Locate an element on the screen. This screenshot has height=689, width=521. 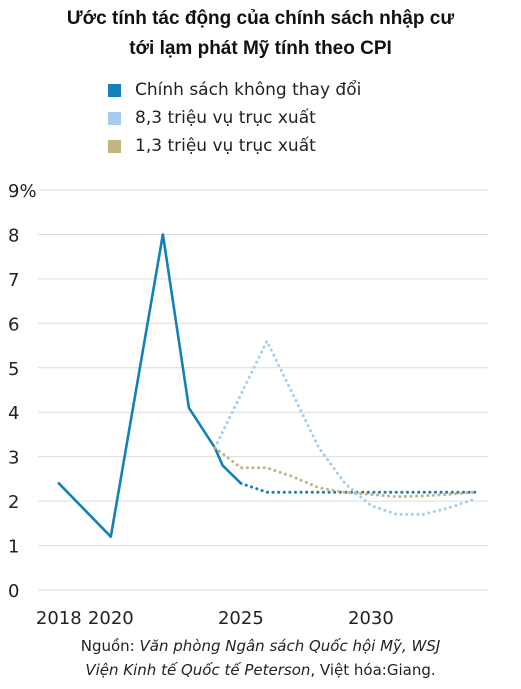
source-suffix: , Việt hóa:Giang. is located at coordinates (373, 670).